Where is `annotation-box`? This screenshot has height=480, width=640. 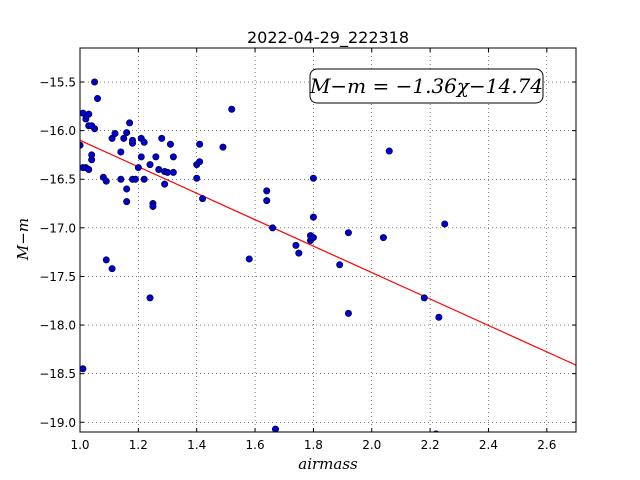
annotation-box is located at coordinates (426, 86).